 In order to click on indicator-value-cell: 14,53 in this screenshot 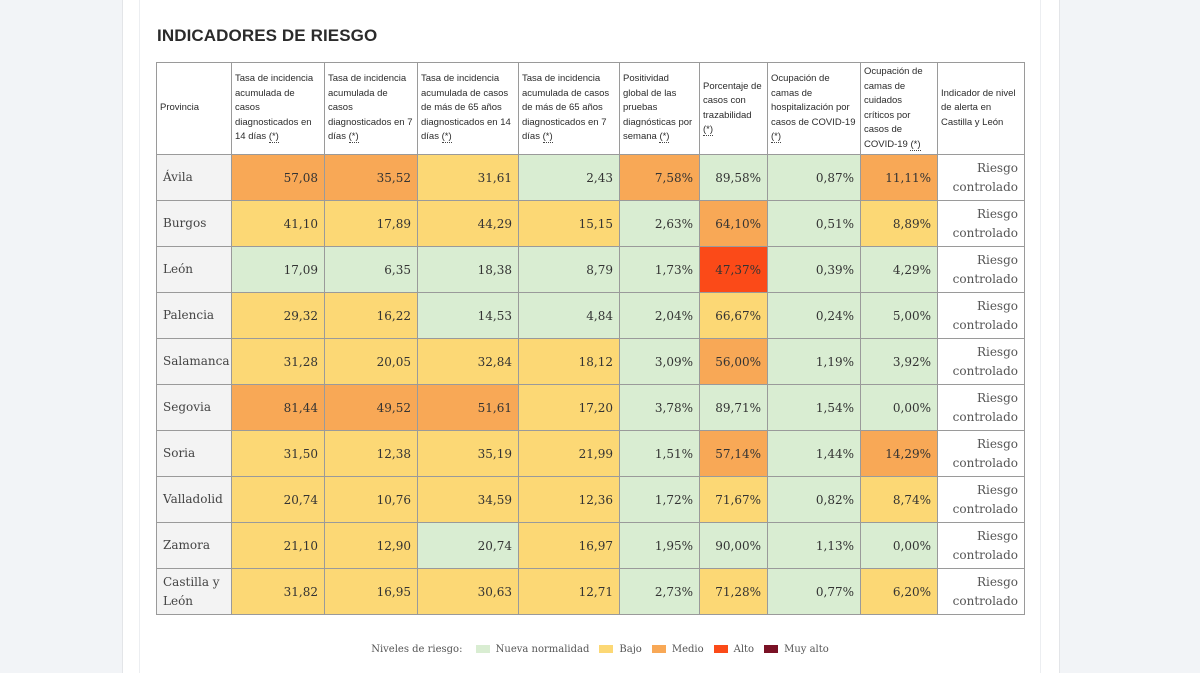, I will do `click(468, 315)`.